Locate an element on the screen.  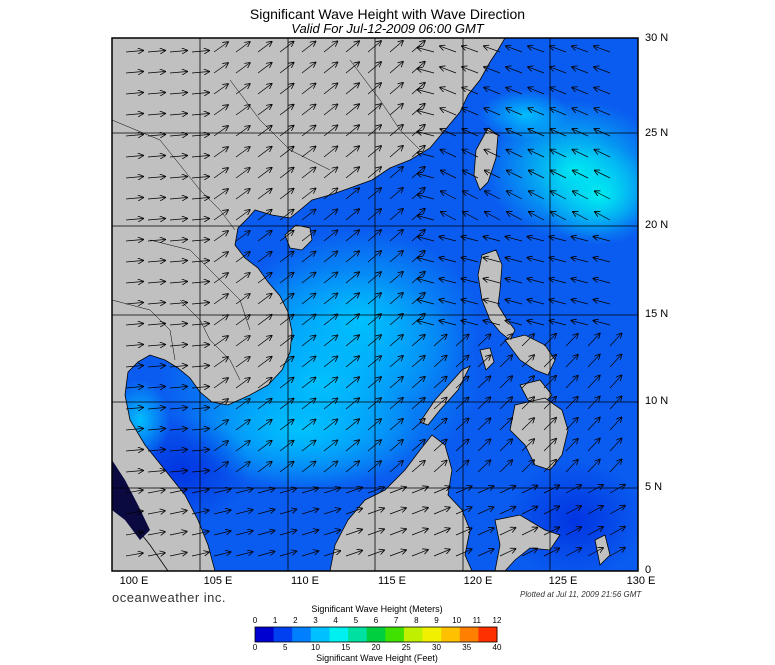
colorbar-meter-tick: 5 is located at coordinates (356, 620).